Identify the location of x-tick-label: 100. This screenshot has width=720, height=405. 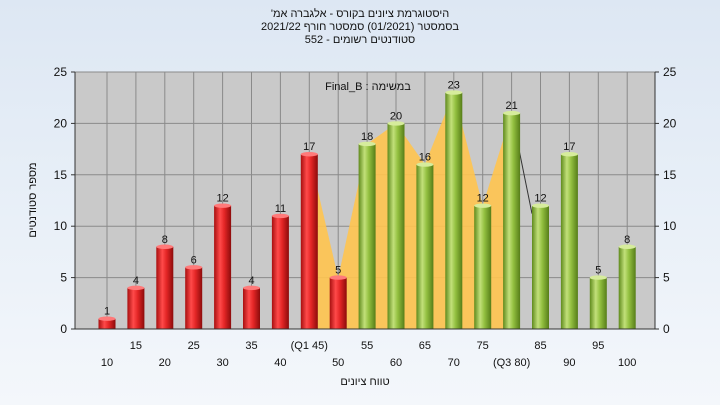
(627, 363).